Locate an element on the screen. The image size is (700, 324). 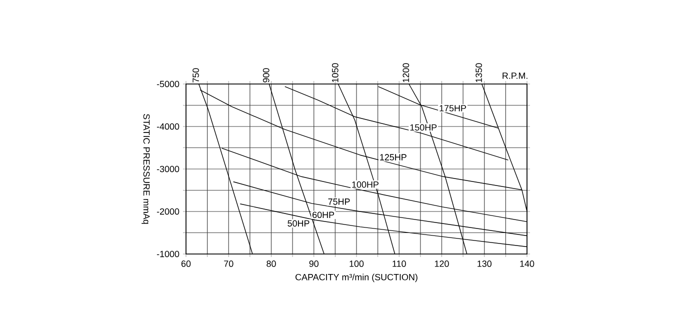
y-tick-label: -1000 is located at coordinates (168, 254).